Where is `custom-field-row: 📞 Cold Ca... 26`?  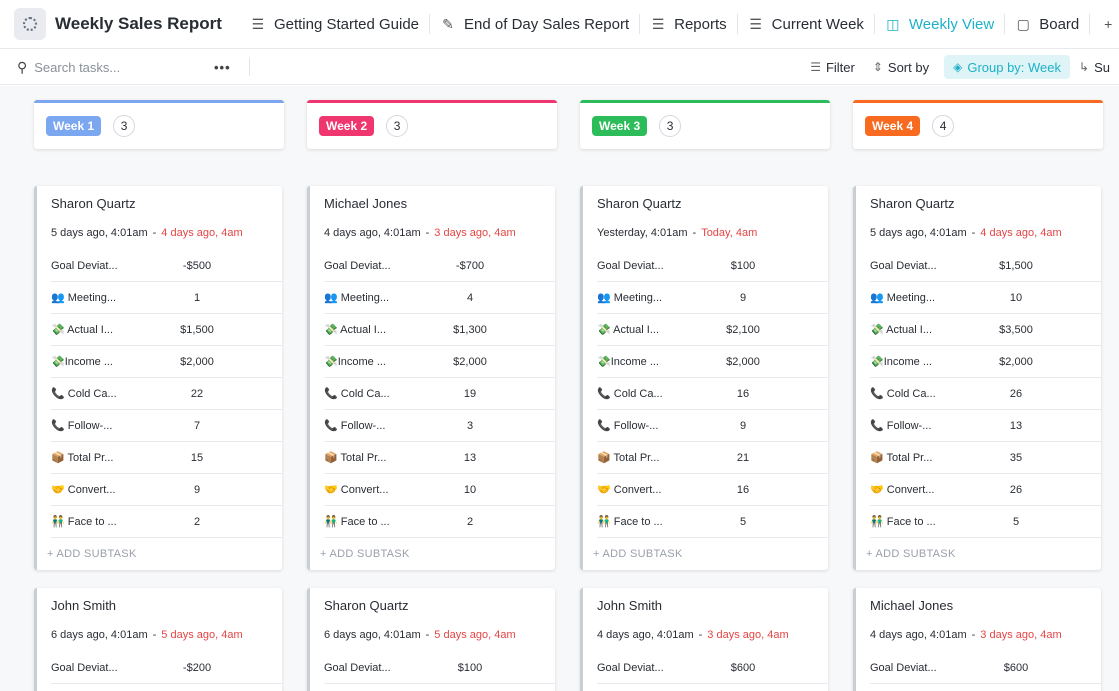
custom-field-row: 📞 Cold Ca... 26 is located at coordinates (985, 394).